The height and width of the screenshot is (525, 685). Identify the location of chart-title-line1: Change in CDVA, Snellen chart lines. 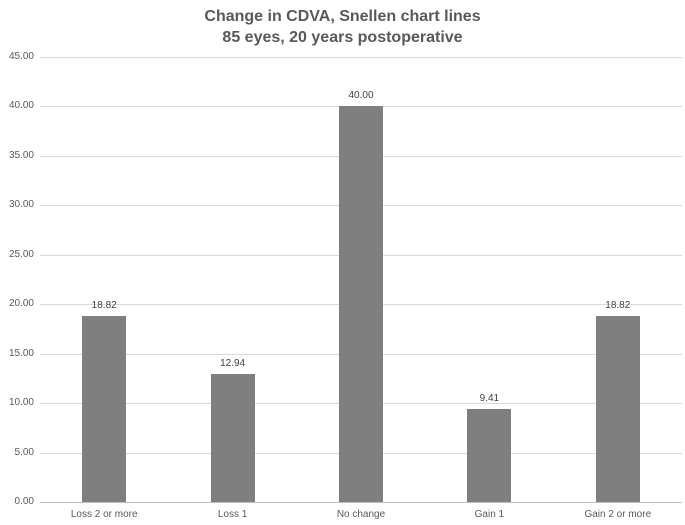
(342, 16).